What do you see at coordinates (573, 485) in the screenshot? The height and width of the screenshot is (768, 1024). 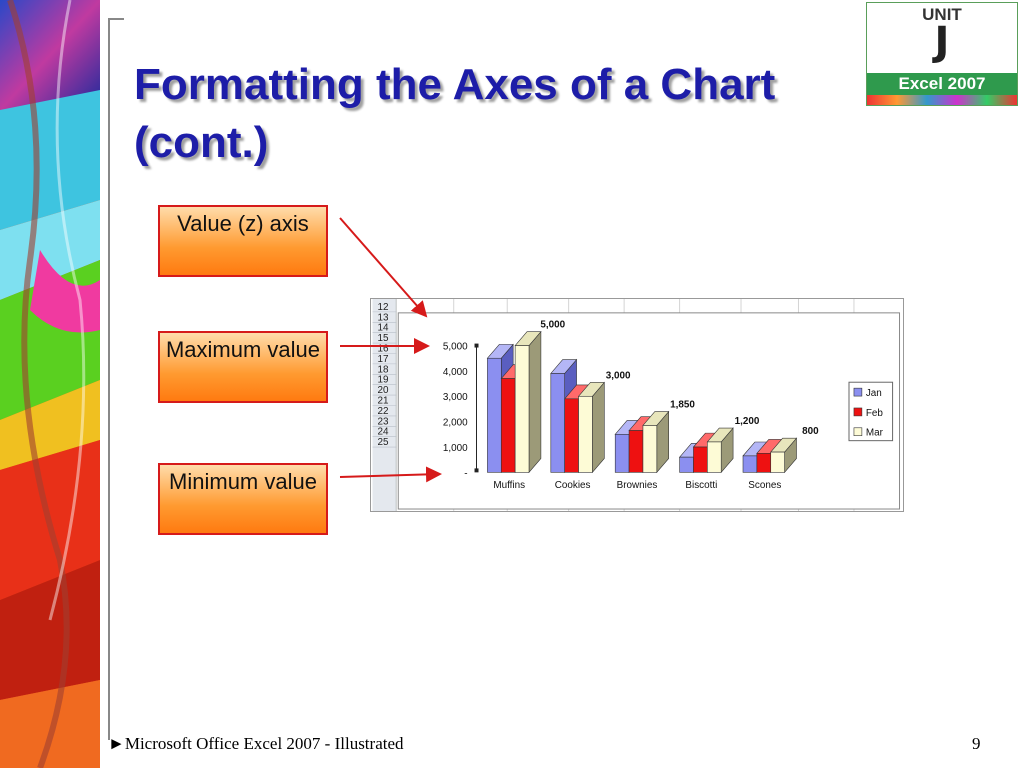 I see `category-label: Cookies` at bounding box center [573, 485].